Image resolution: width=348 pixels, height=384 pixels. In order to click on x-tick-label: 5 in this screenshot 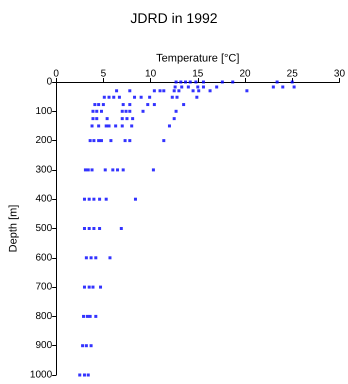, I will do `click(103, 74)`.